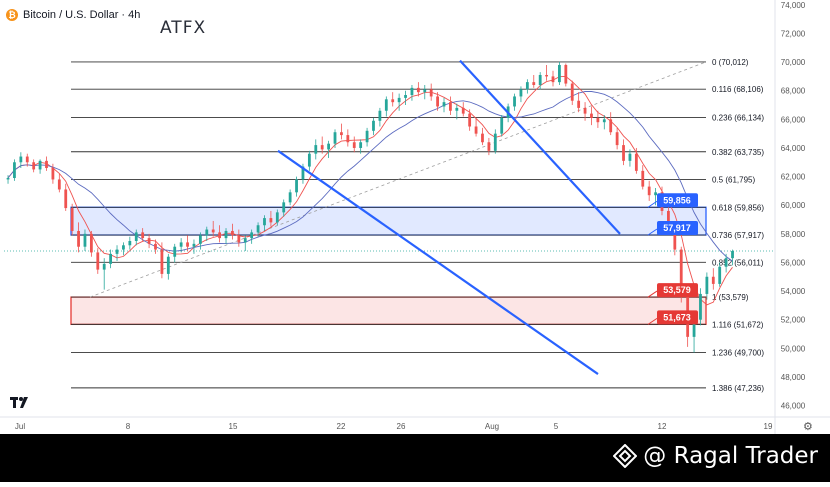 Image resolution: width=830 pixels, height=487 pixels. Describe the element at coordinates (540, 147) in the screenshot. I see `upper-channel-line` at that location.